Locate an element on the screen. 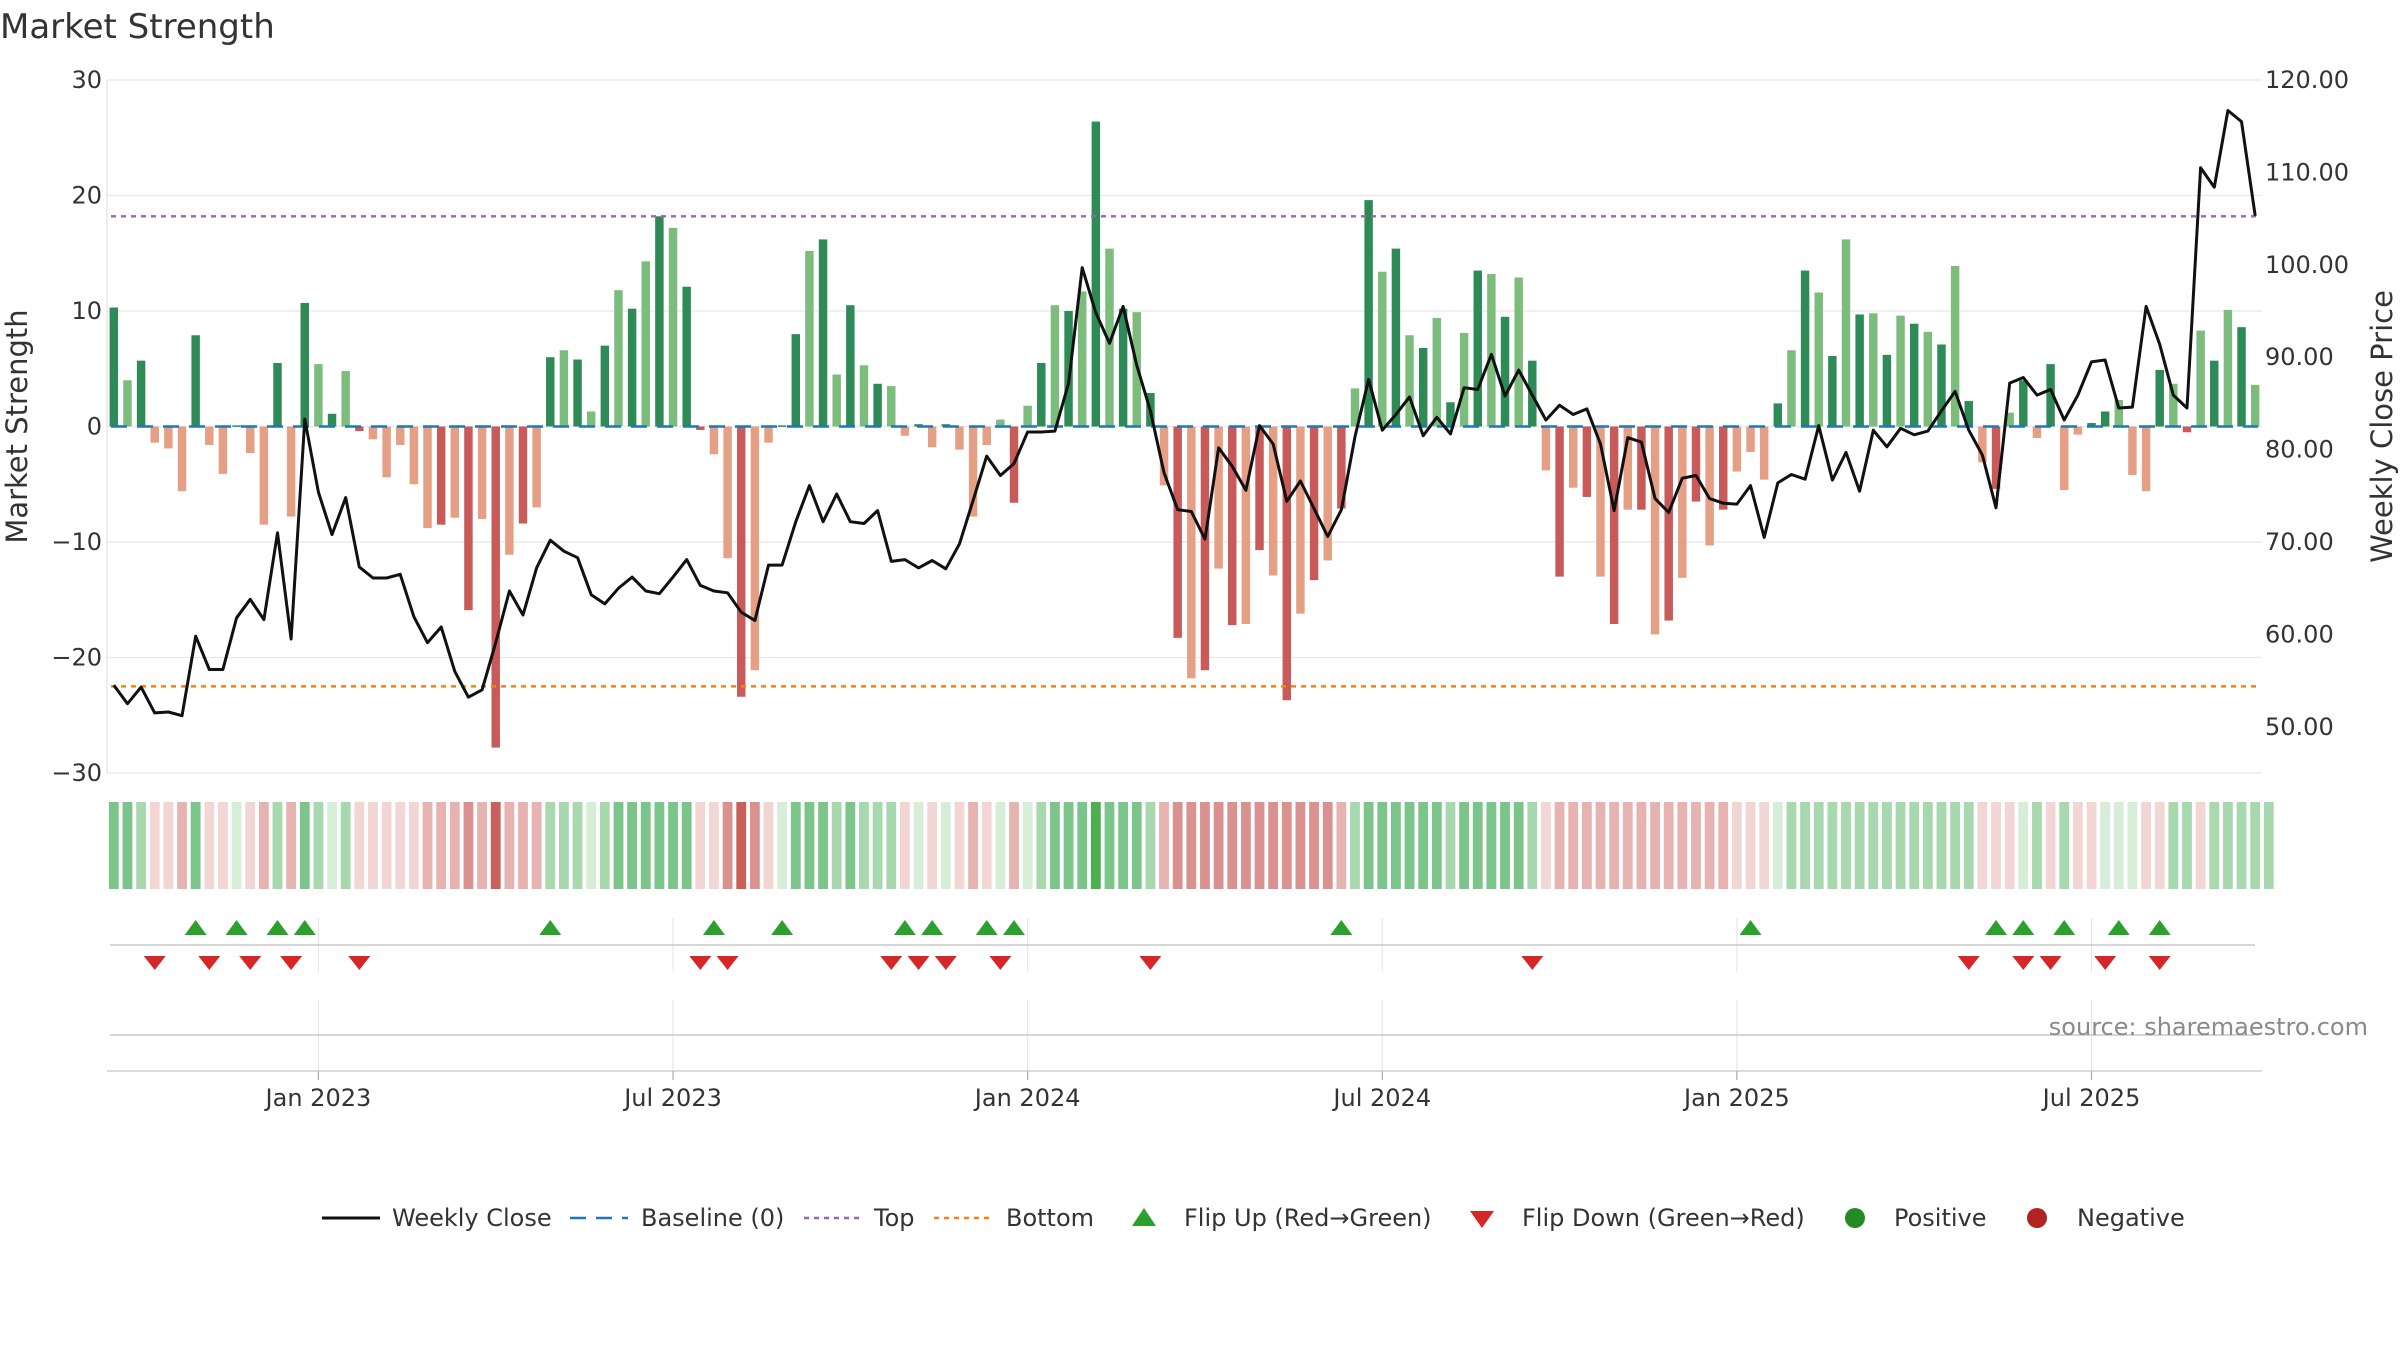 The image size is (2400, 1354). x-tick-label: Jan 2023 is located at coordinates (318, 1098).